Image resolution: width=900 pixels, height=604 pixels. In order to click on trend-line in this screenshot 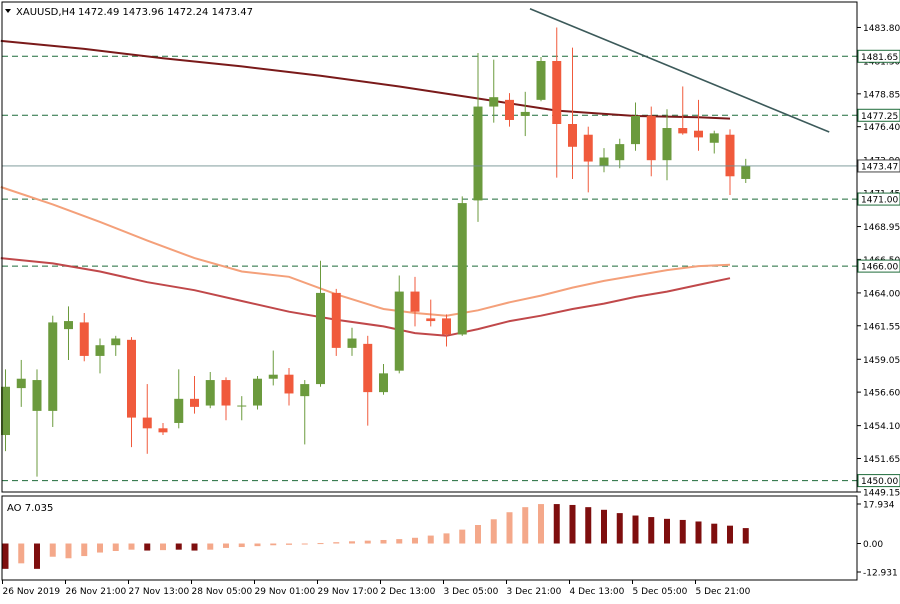, I will do `click(679, 70)`.